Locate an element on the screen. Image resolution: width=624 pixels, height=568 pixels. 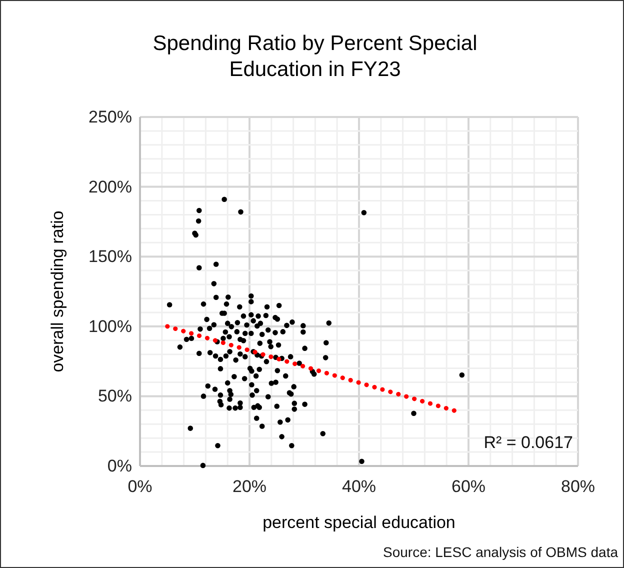
y-tick-label: 50% is located at coordinates (115, 396).